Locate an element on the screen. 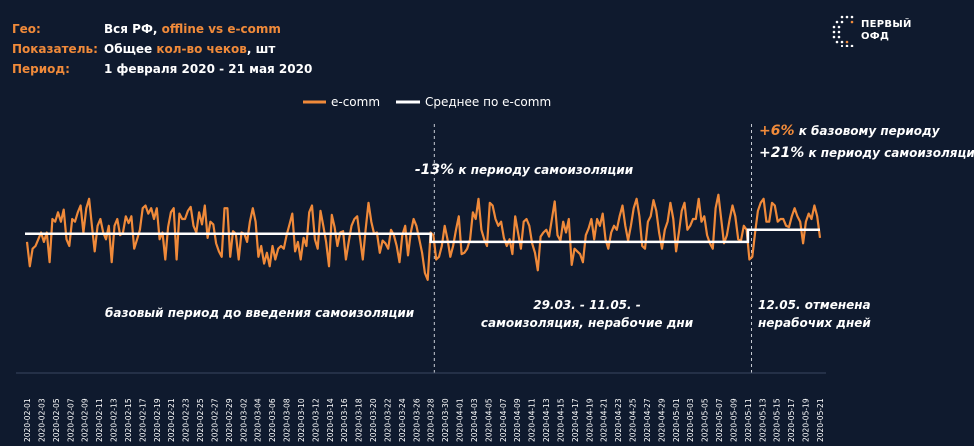  x-tick-label: 2020-05-11 is located at coordinates (748, 420).